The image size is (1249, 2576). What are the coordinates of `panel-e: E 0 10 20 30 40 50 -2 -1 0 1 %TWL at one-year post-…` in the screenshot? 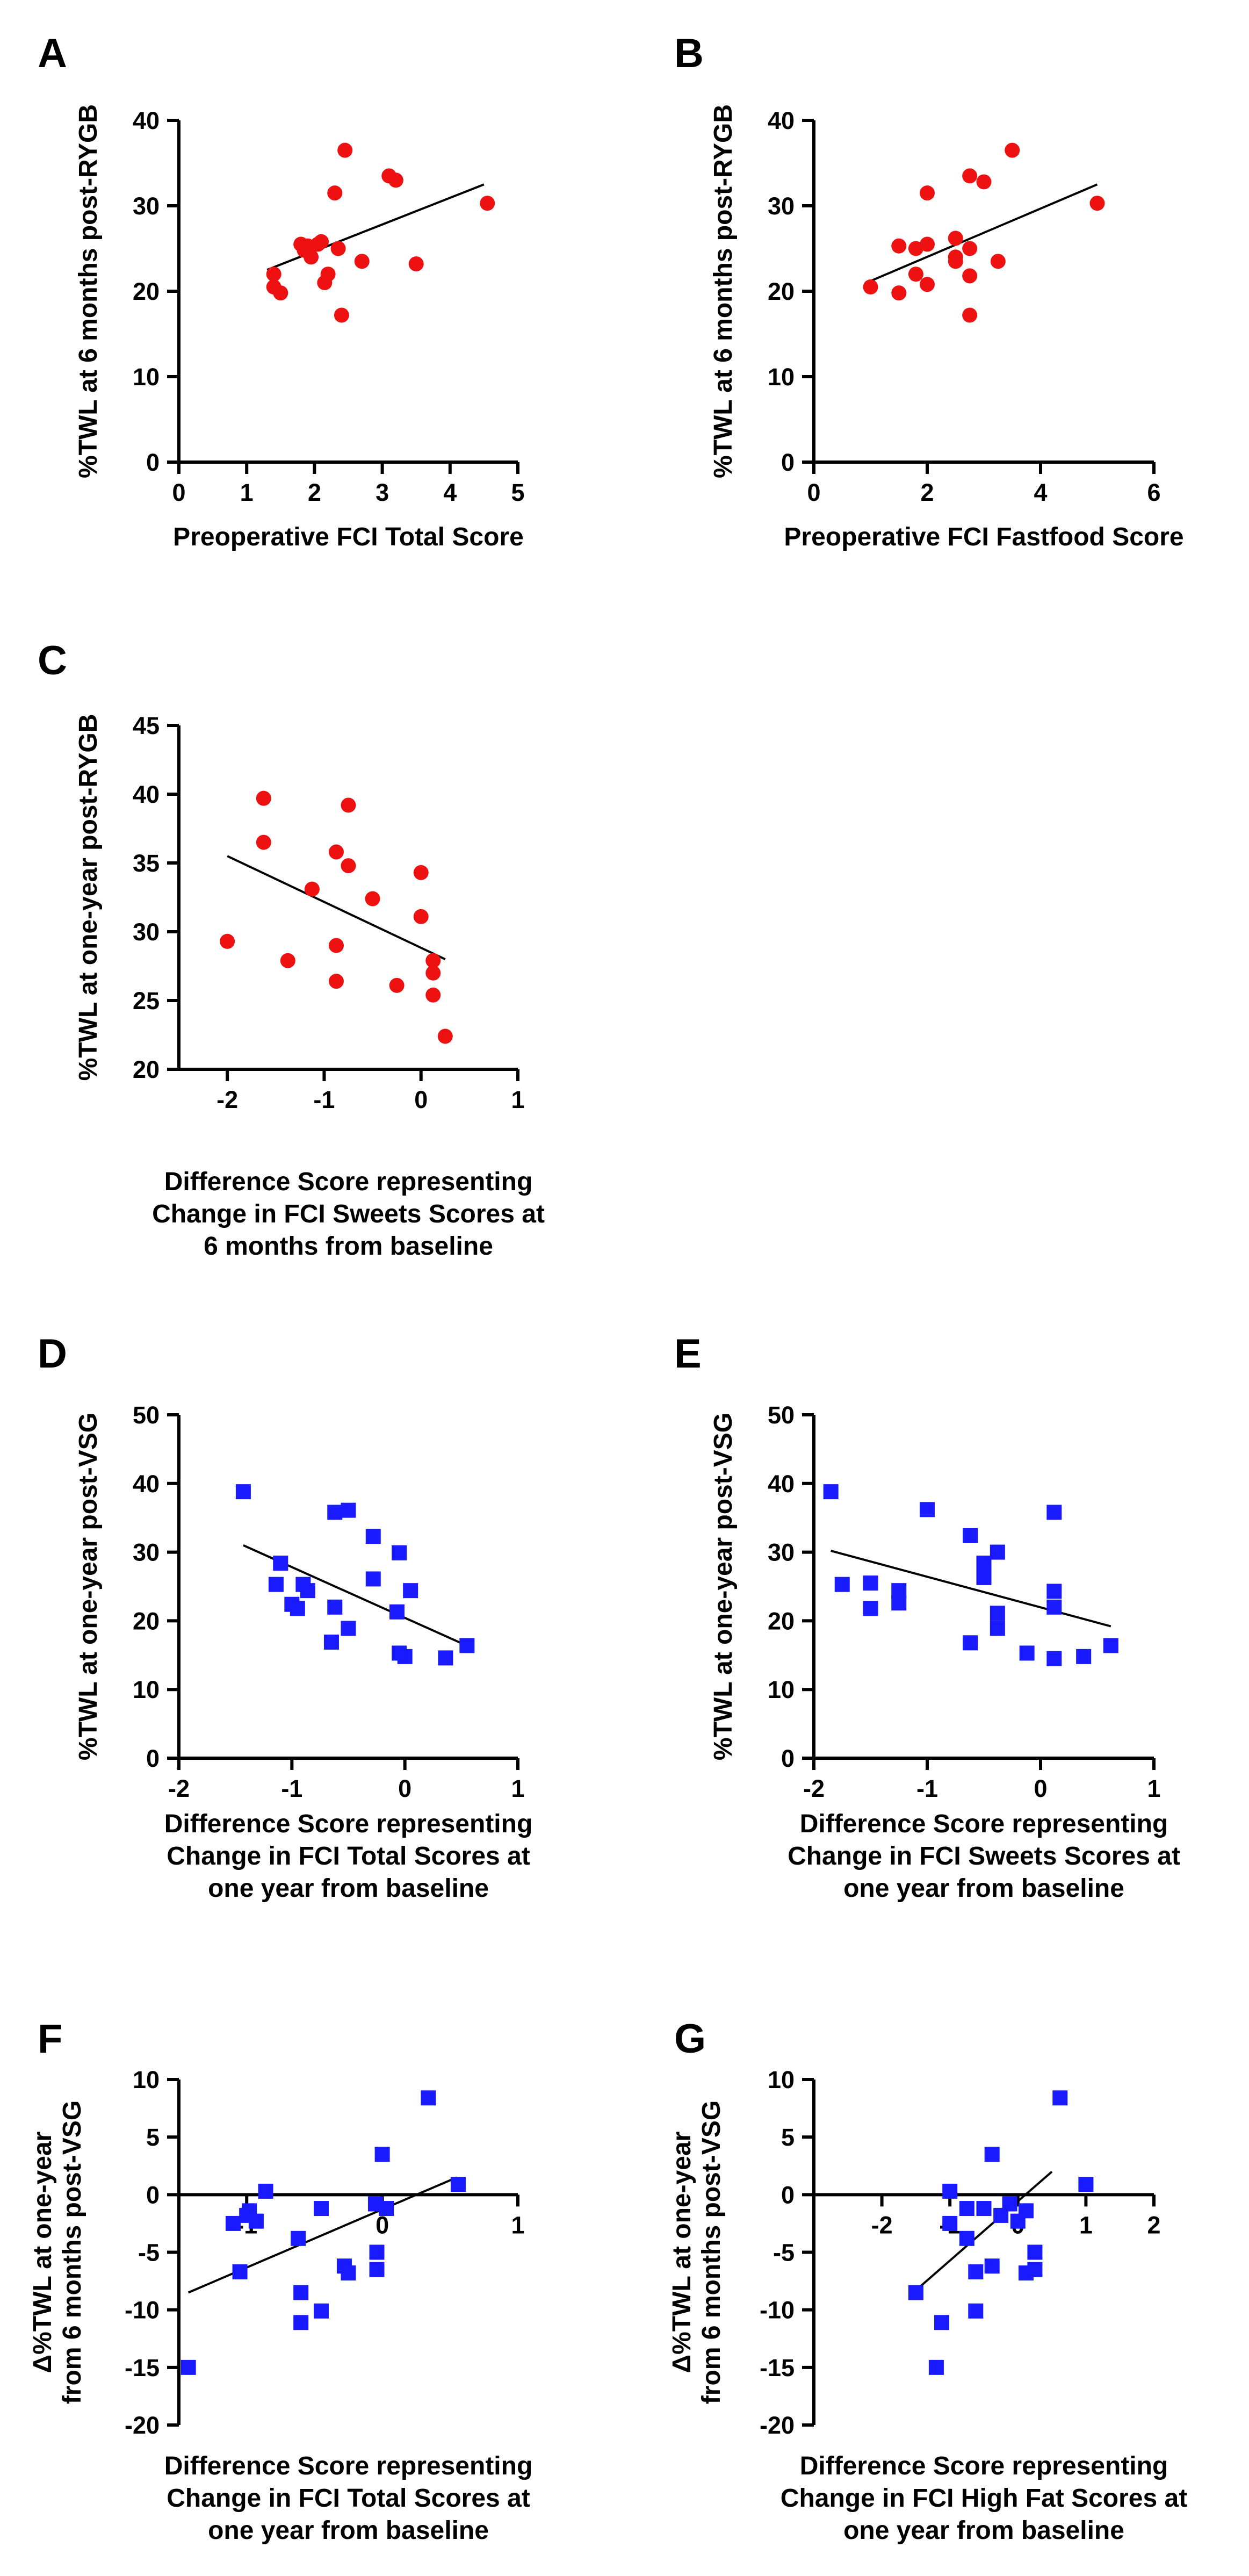 It's located at (927, 1617).